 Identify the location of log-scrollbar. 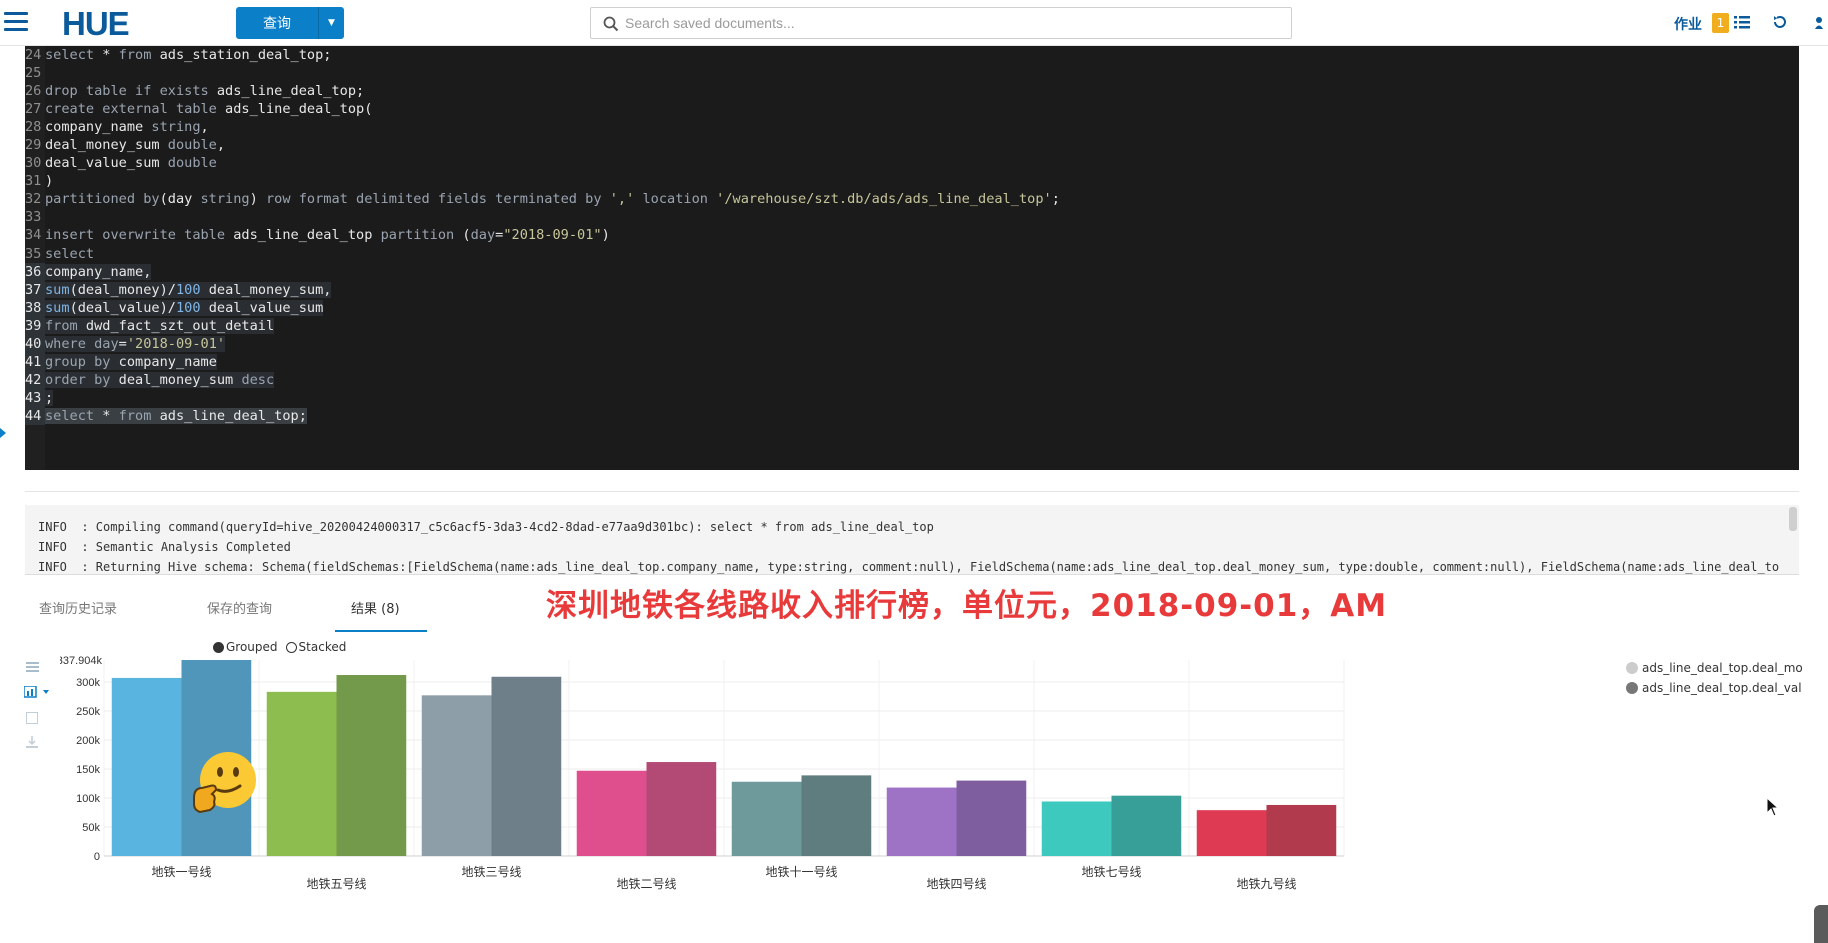
(1793, 519).